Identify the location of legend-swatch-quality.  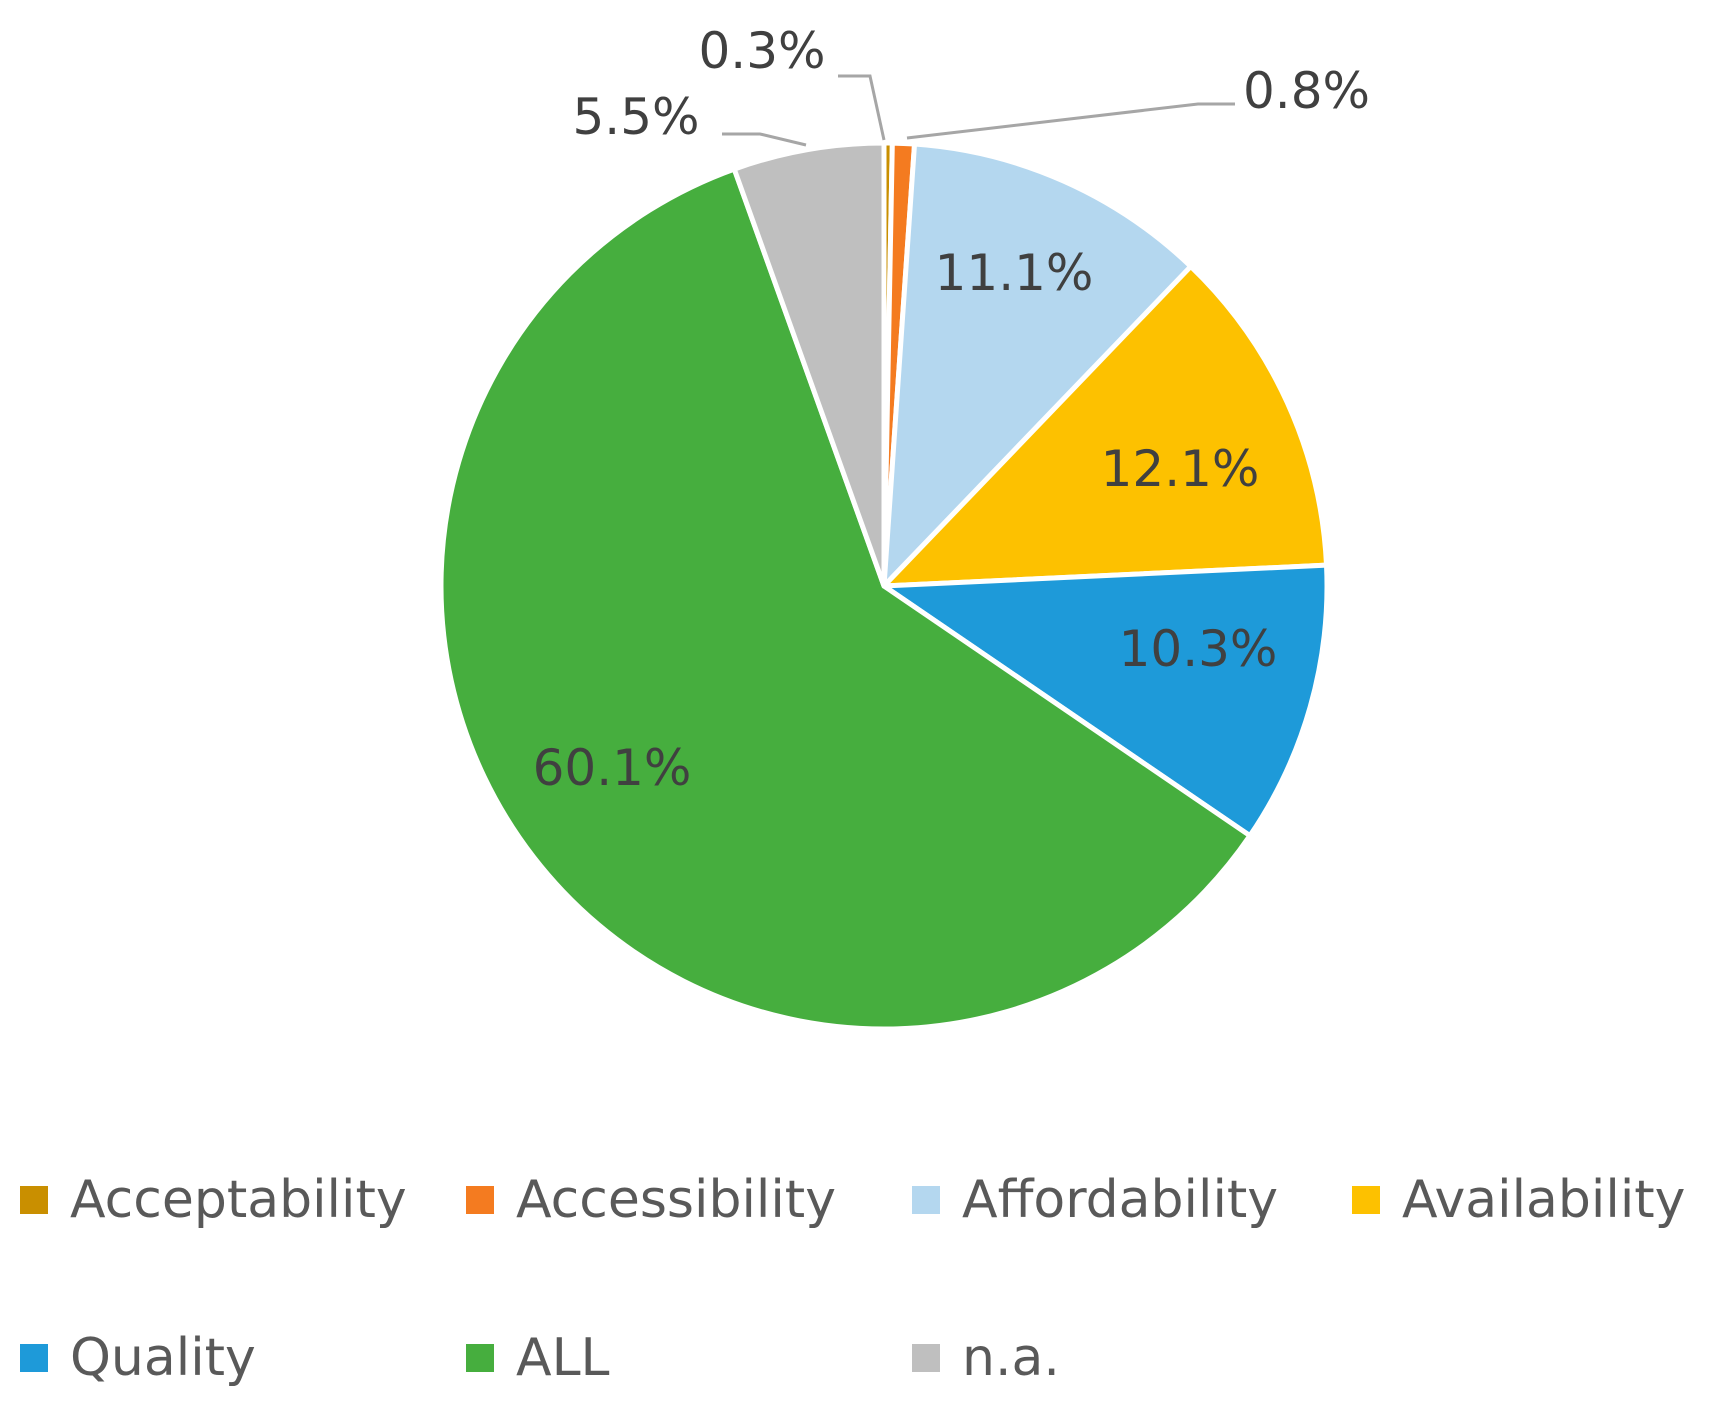
(34, 1358).